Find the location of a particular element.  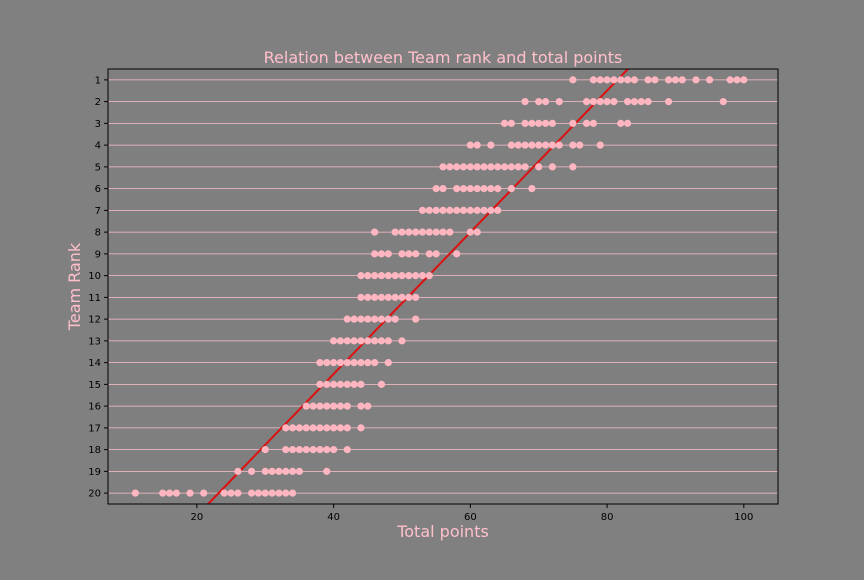

x-tick-label: 40 is located at coordinates (333, 517).